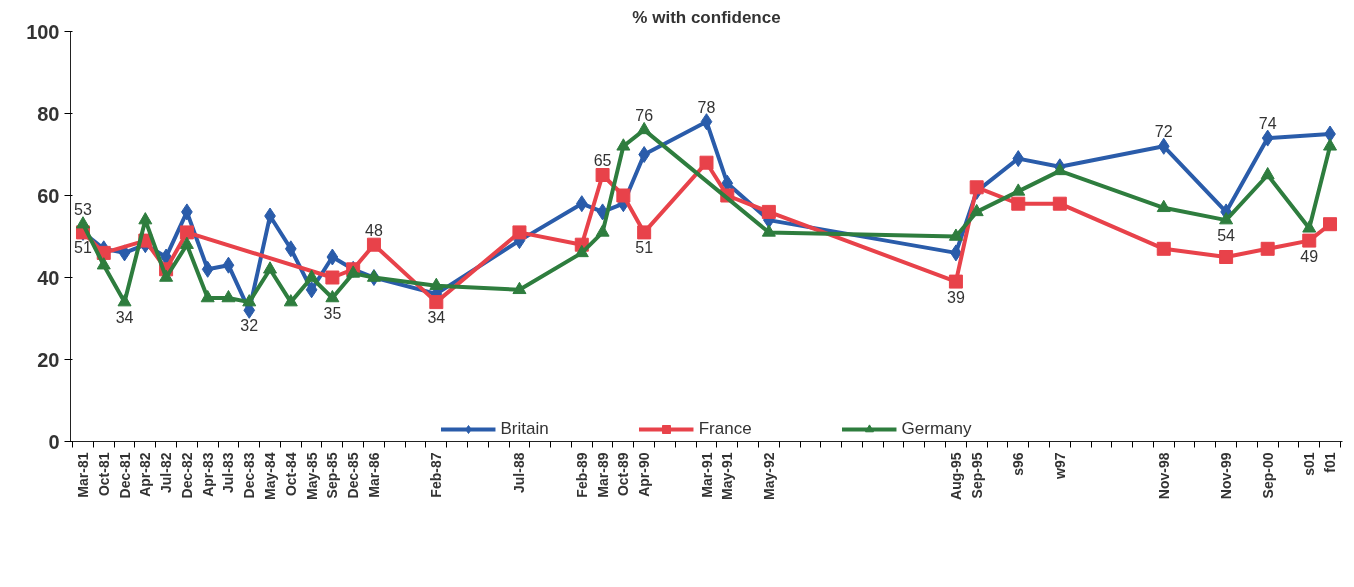 This screenshot has height=587, width=1354. I want to click on x-tick-label: Jul-88, so click(519, 472).